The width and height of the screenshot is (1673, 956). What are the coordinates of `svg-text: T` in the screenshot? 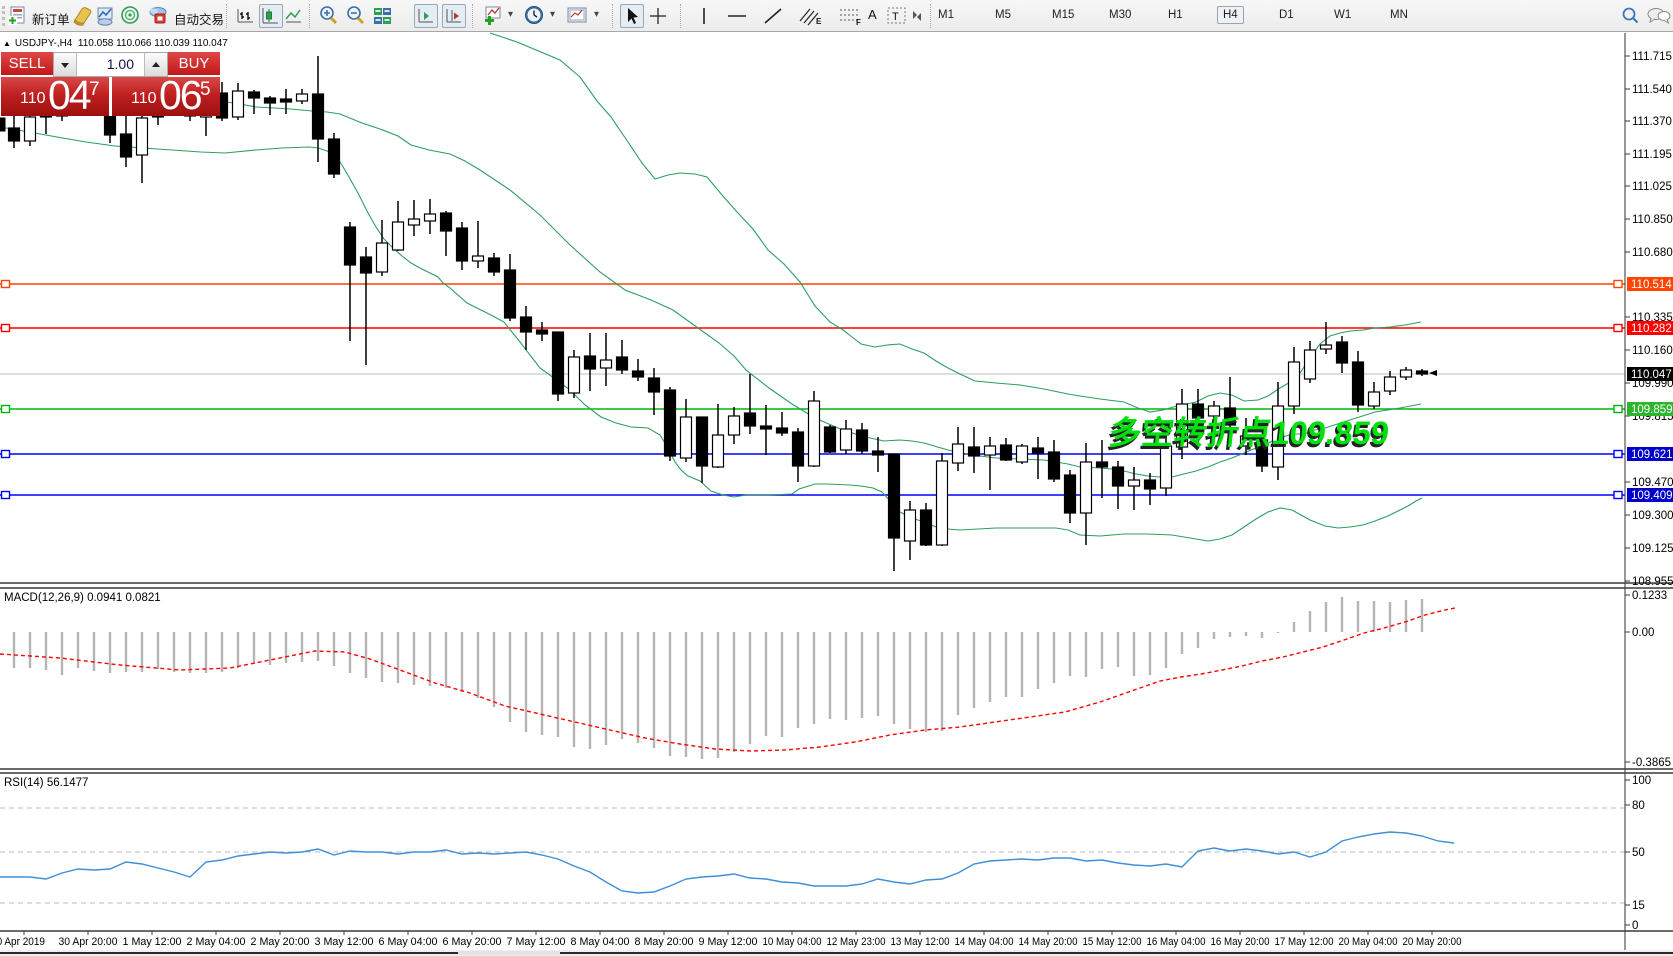 It's located at (895, 17).